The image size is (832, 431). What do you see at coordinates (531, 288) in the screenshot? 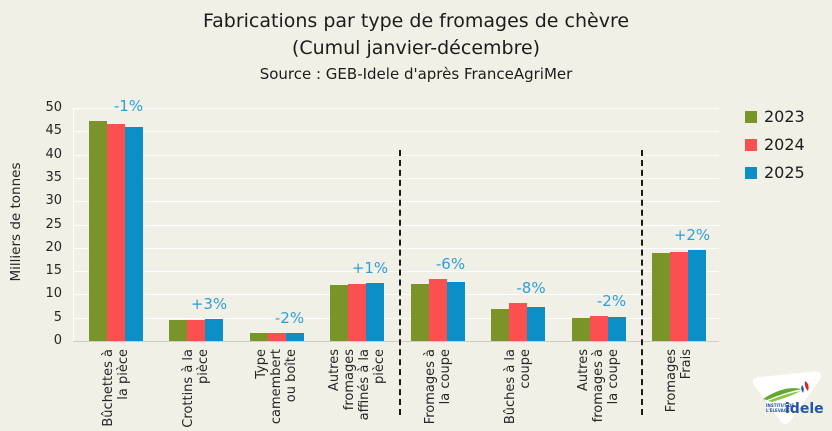
I see `delta-annotation-cat5: -8%` at bounding box center [531, 288].